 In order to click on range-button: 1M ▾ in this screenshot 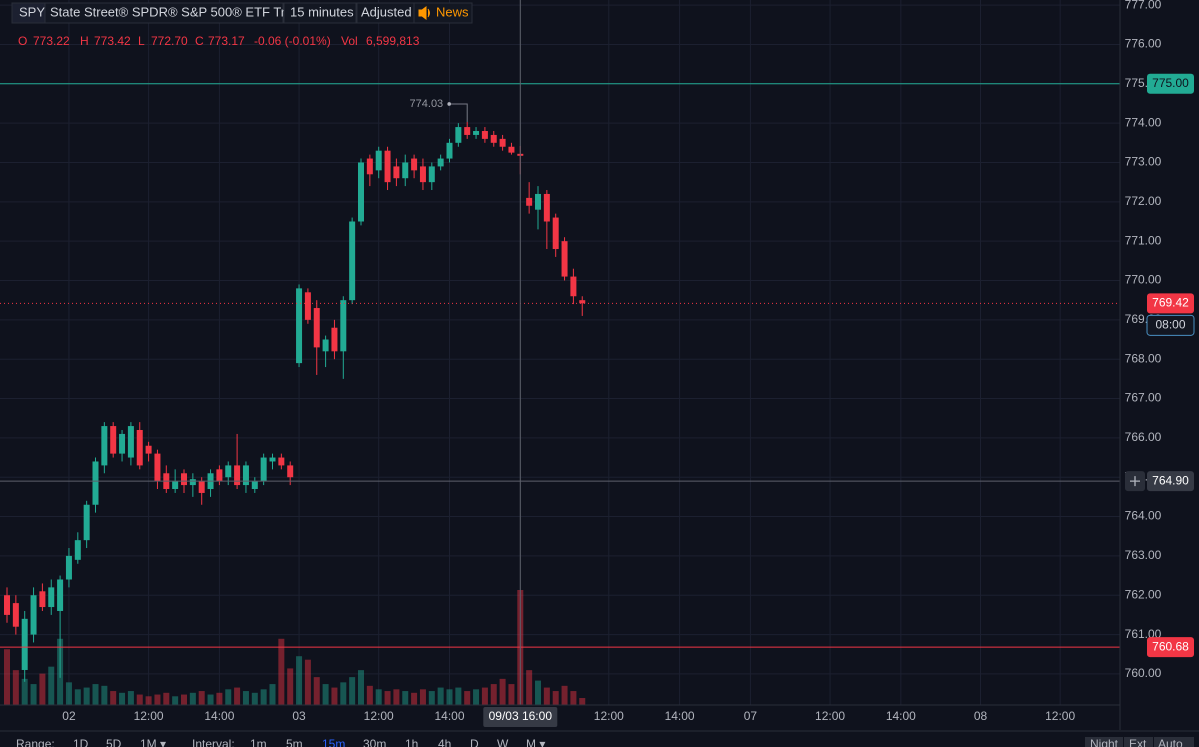, I will do `click(153, 742)`.